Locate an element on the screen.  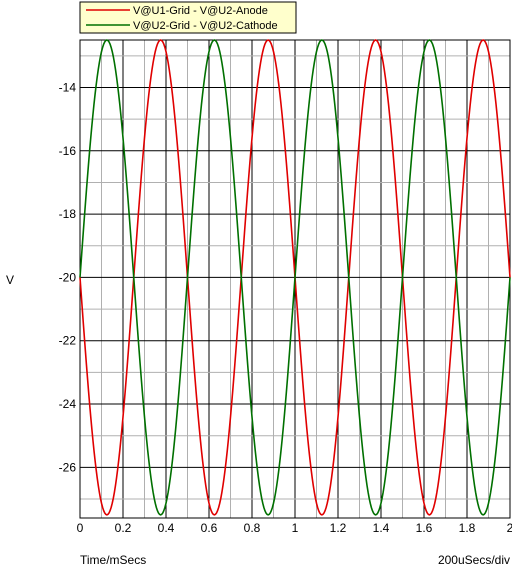
x-tick-label: 0.4 is located at coordinates (166, 528).